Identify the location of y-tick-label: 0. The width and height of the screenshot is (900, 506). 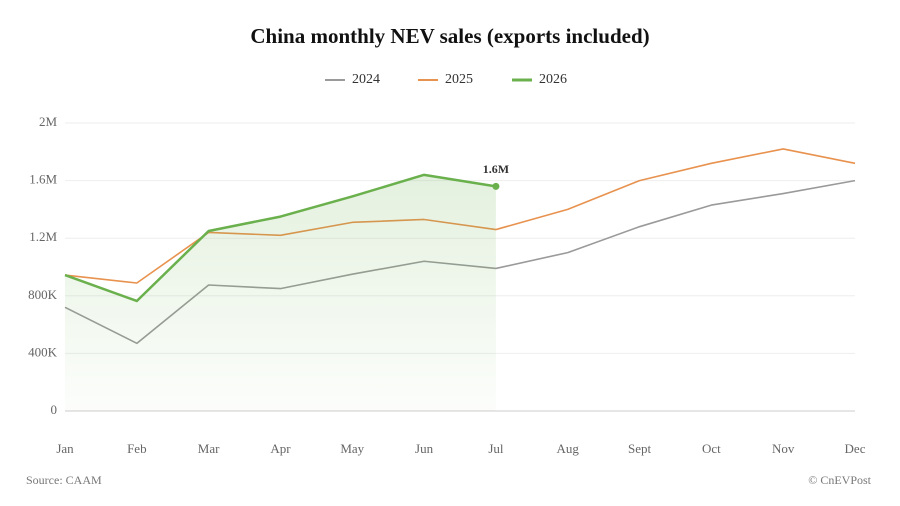
(54, 409).